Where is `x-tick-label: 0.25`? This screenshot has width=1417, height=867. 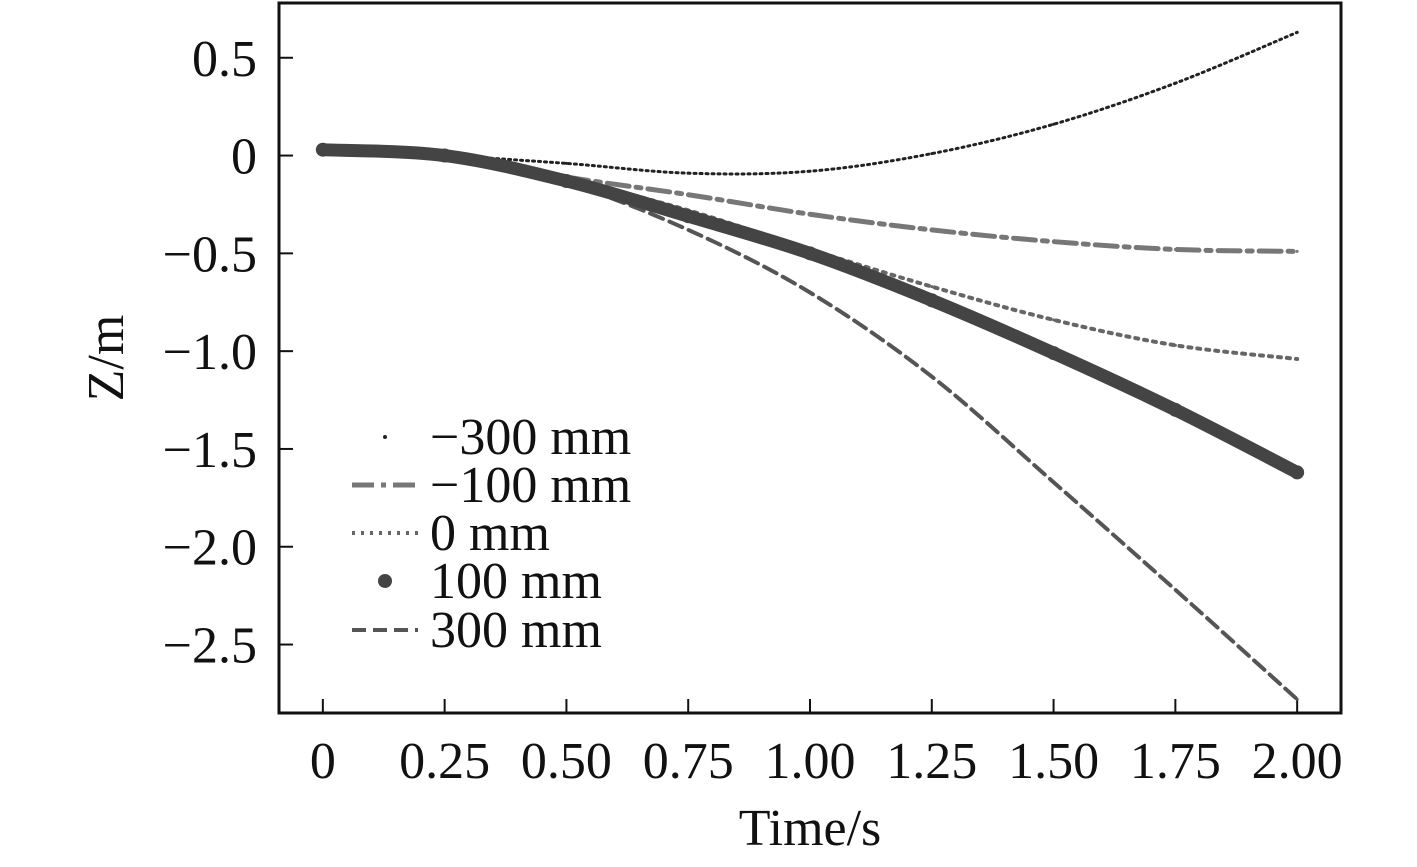 x-tick-label: 0.25 is located at coordinates (444, 761).